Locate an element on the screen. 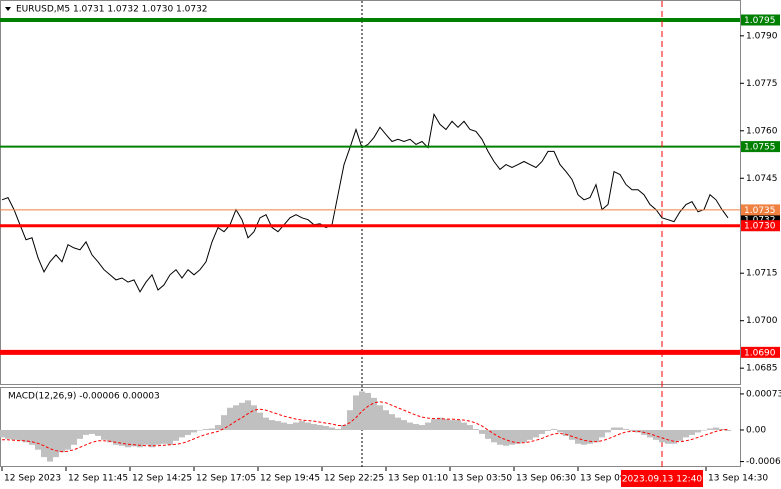 This screenshot has width=781, height=489. level-label: 1.0730 is located at coordinates (760, 227).